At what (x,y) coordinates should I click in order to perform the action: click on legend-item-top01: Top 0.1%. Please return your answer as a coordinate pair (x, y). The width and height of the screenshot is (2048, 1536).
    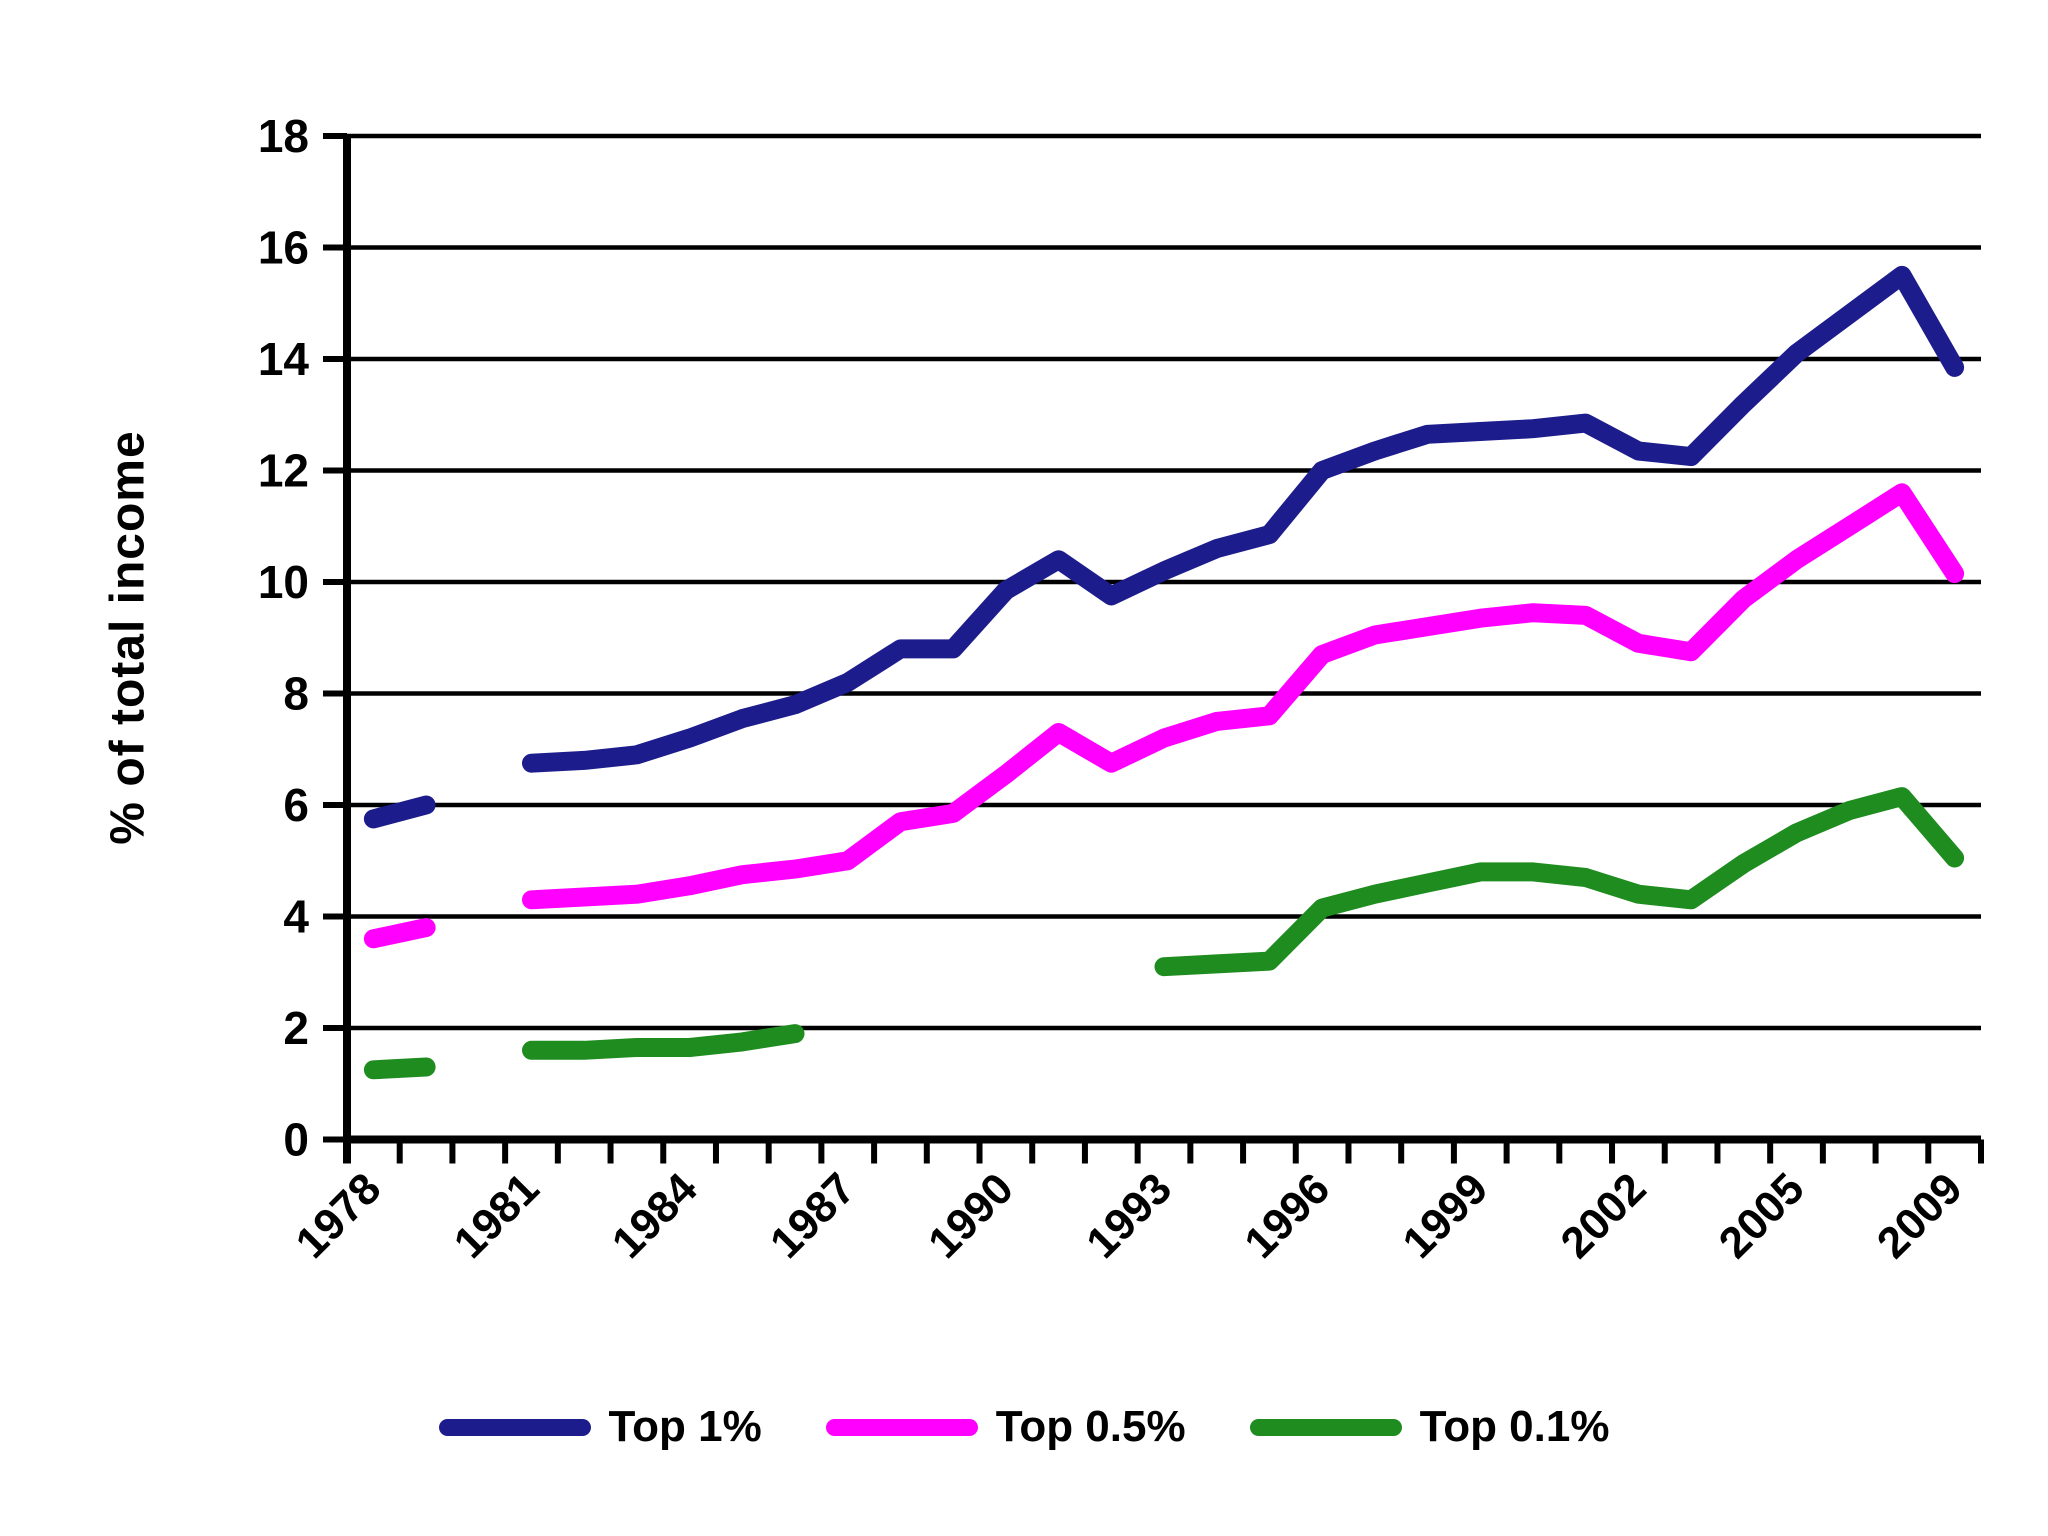
    Looking at the image, I should click on (1429, 1427).